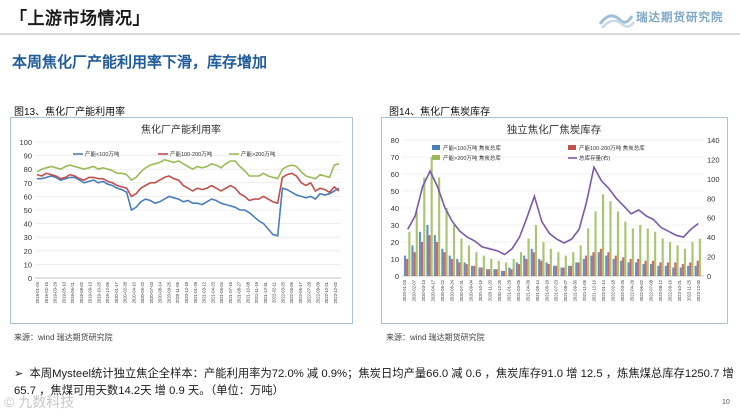 The height and width of the screenshot is (416, 740). What do you see at coordinates (247, 292) in the screenshot?
I see `x-tick-label: 2021-10-08` at bounding box center [247, 292].